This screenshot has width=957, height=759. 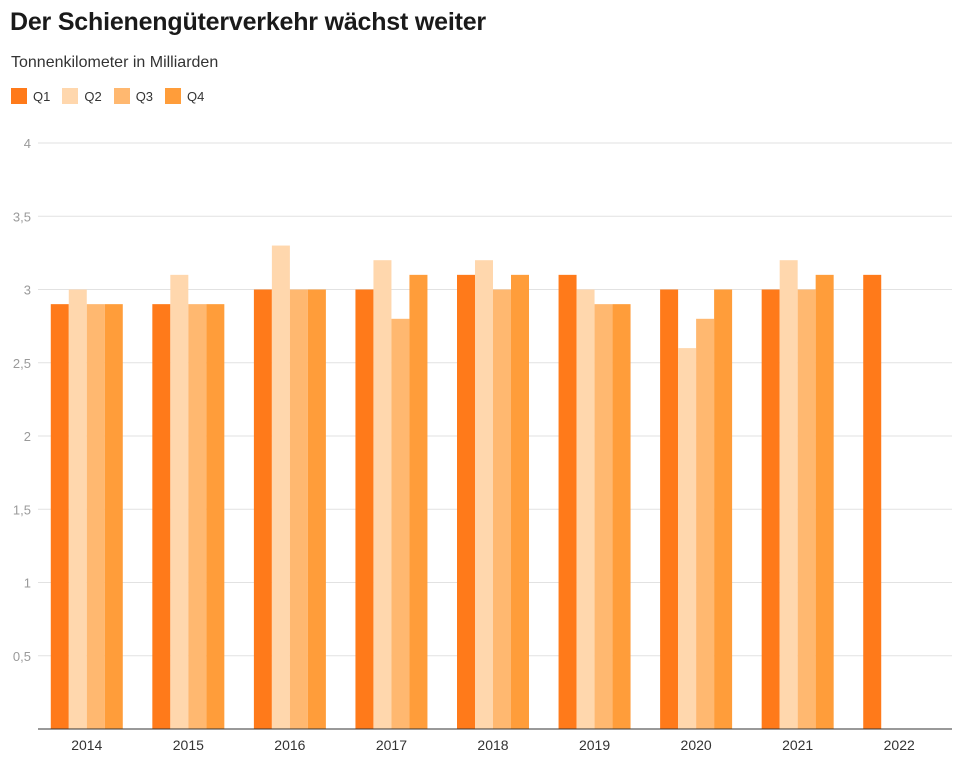 What do you see at coordinates (466, 501) in the screenshot?
I see `bar-q1-2018` at bounding box center [466, 501].